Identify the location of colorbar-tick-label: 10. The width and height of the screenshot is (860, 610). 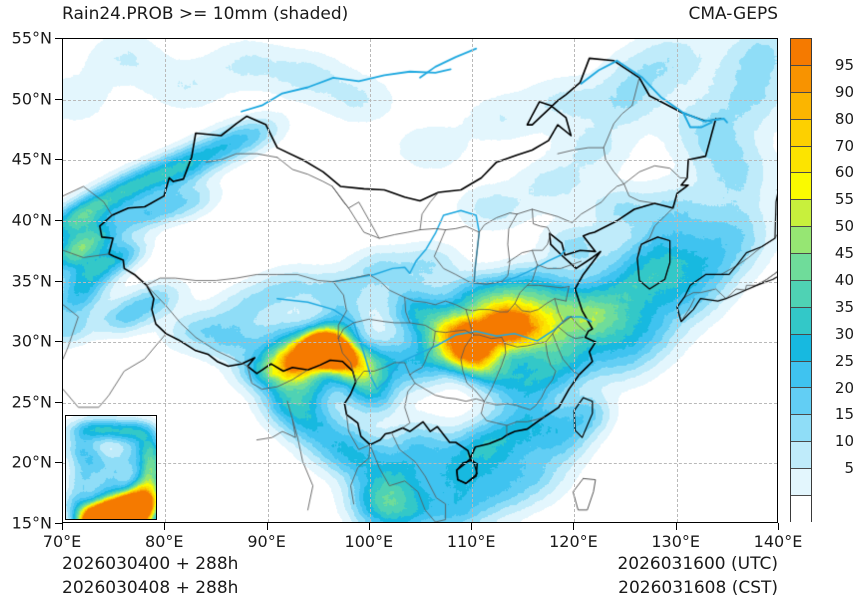
(844, 441).